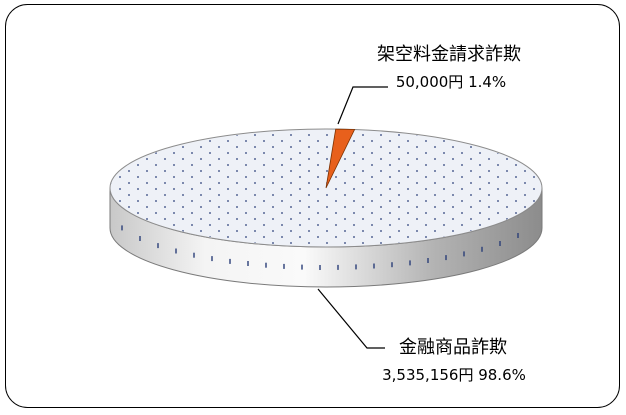  Describe the element at coordinates (362, 105) in the screenshot. I see `leader-line-small` at that location.